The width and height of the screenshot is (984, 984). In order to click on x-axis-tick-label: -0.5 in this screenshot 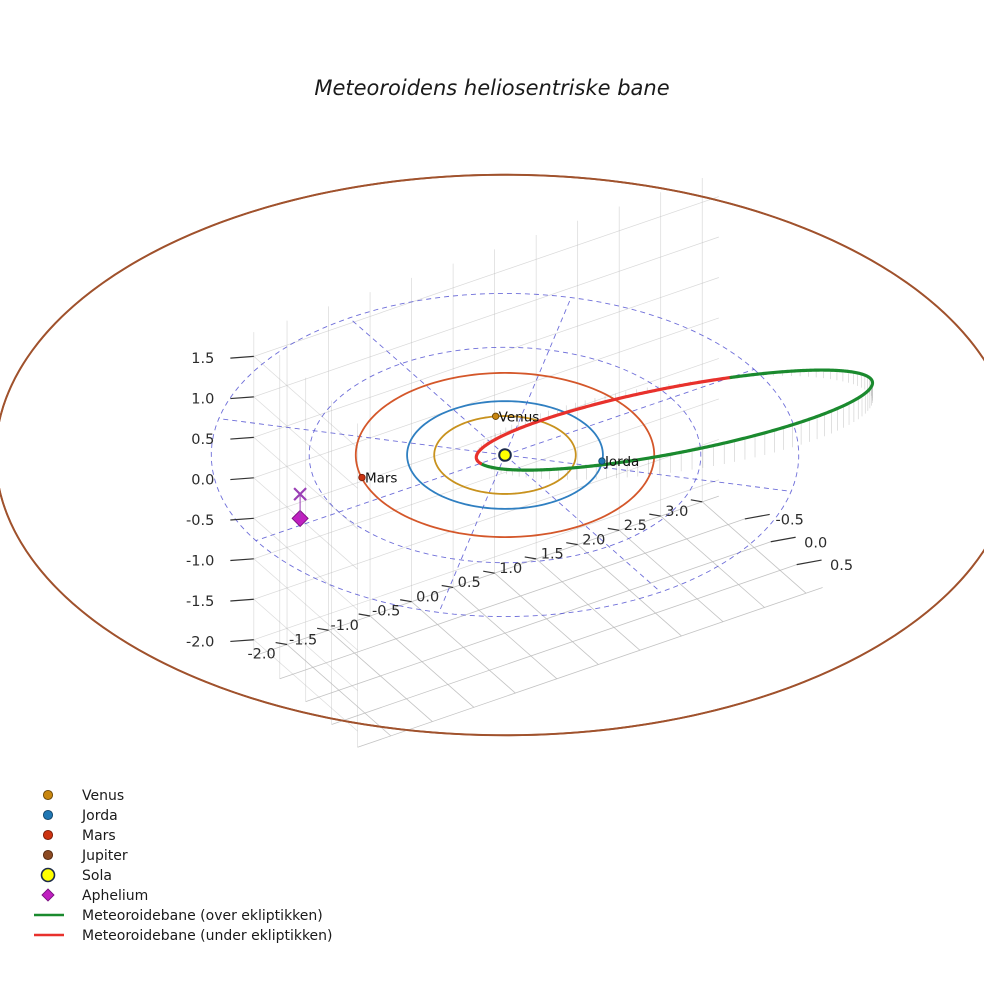, I will do `click(386, 612)`.